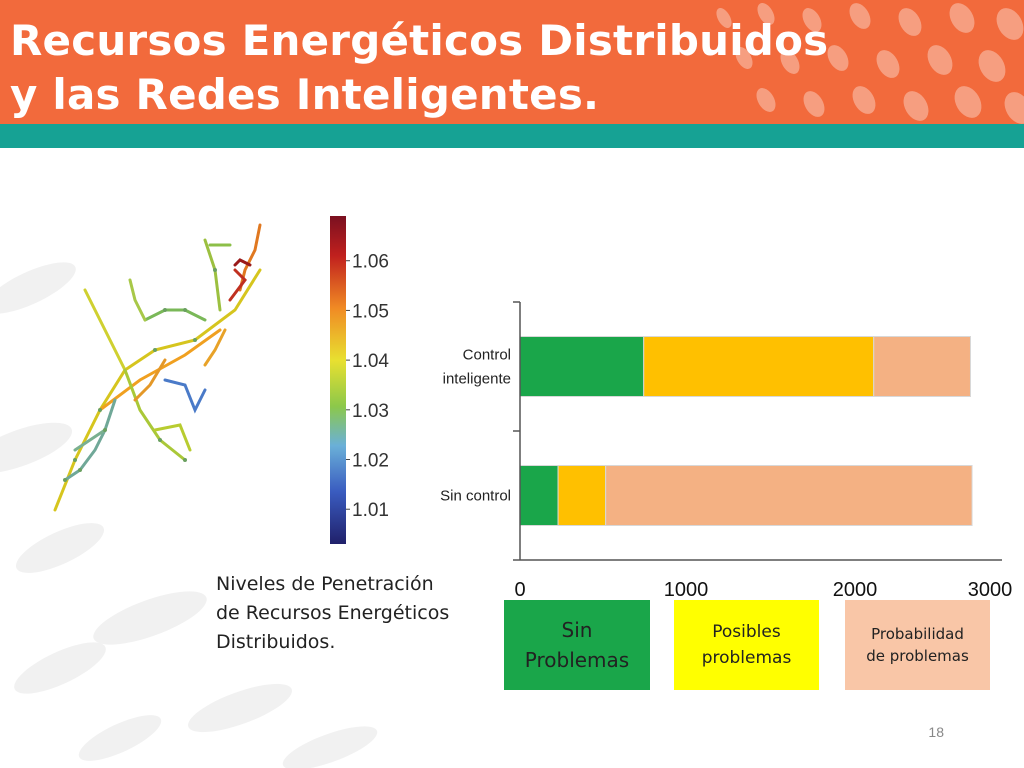  I want to click on chart-bars, so click(746, 431).